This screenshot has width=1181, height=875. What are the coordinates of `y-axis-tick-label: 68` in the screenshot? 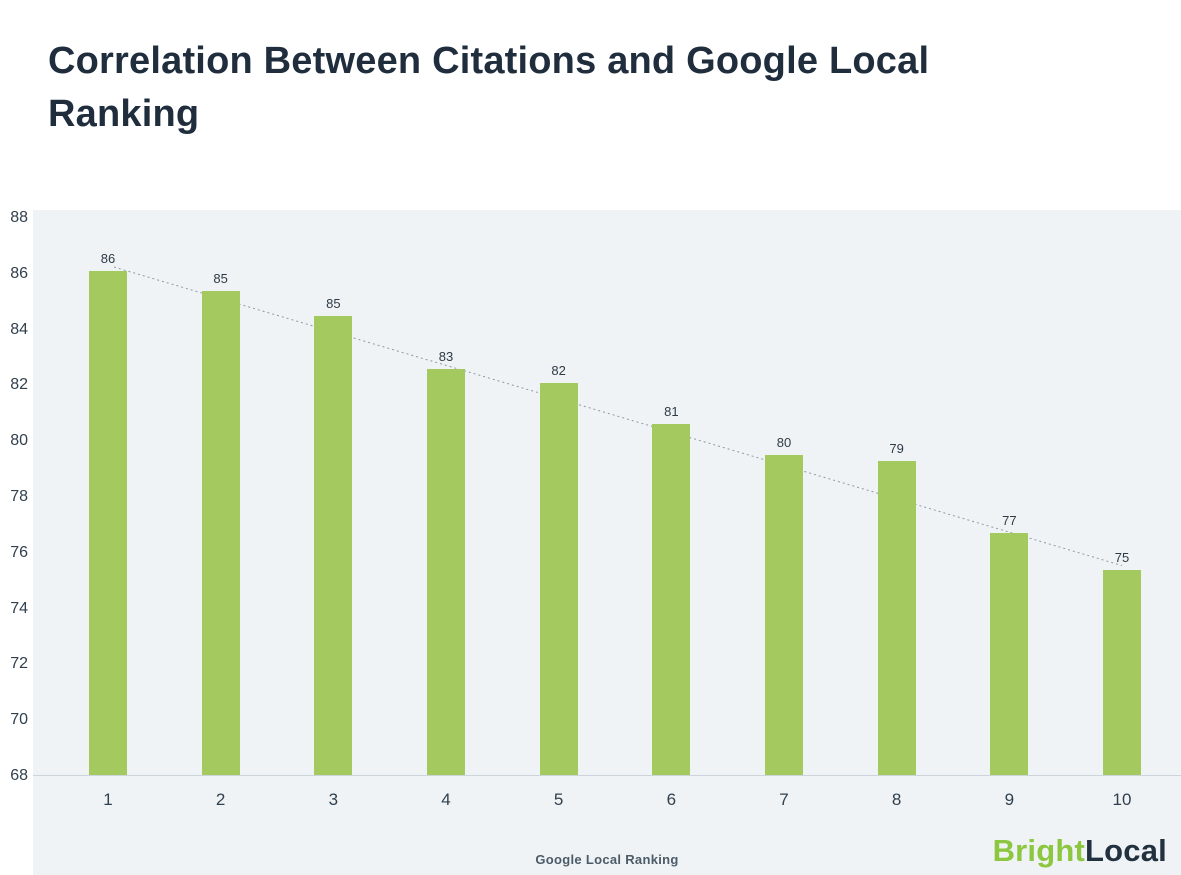 It's located at (19, 775).